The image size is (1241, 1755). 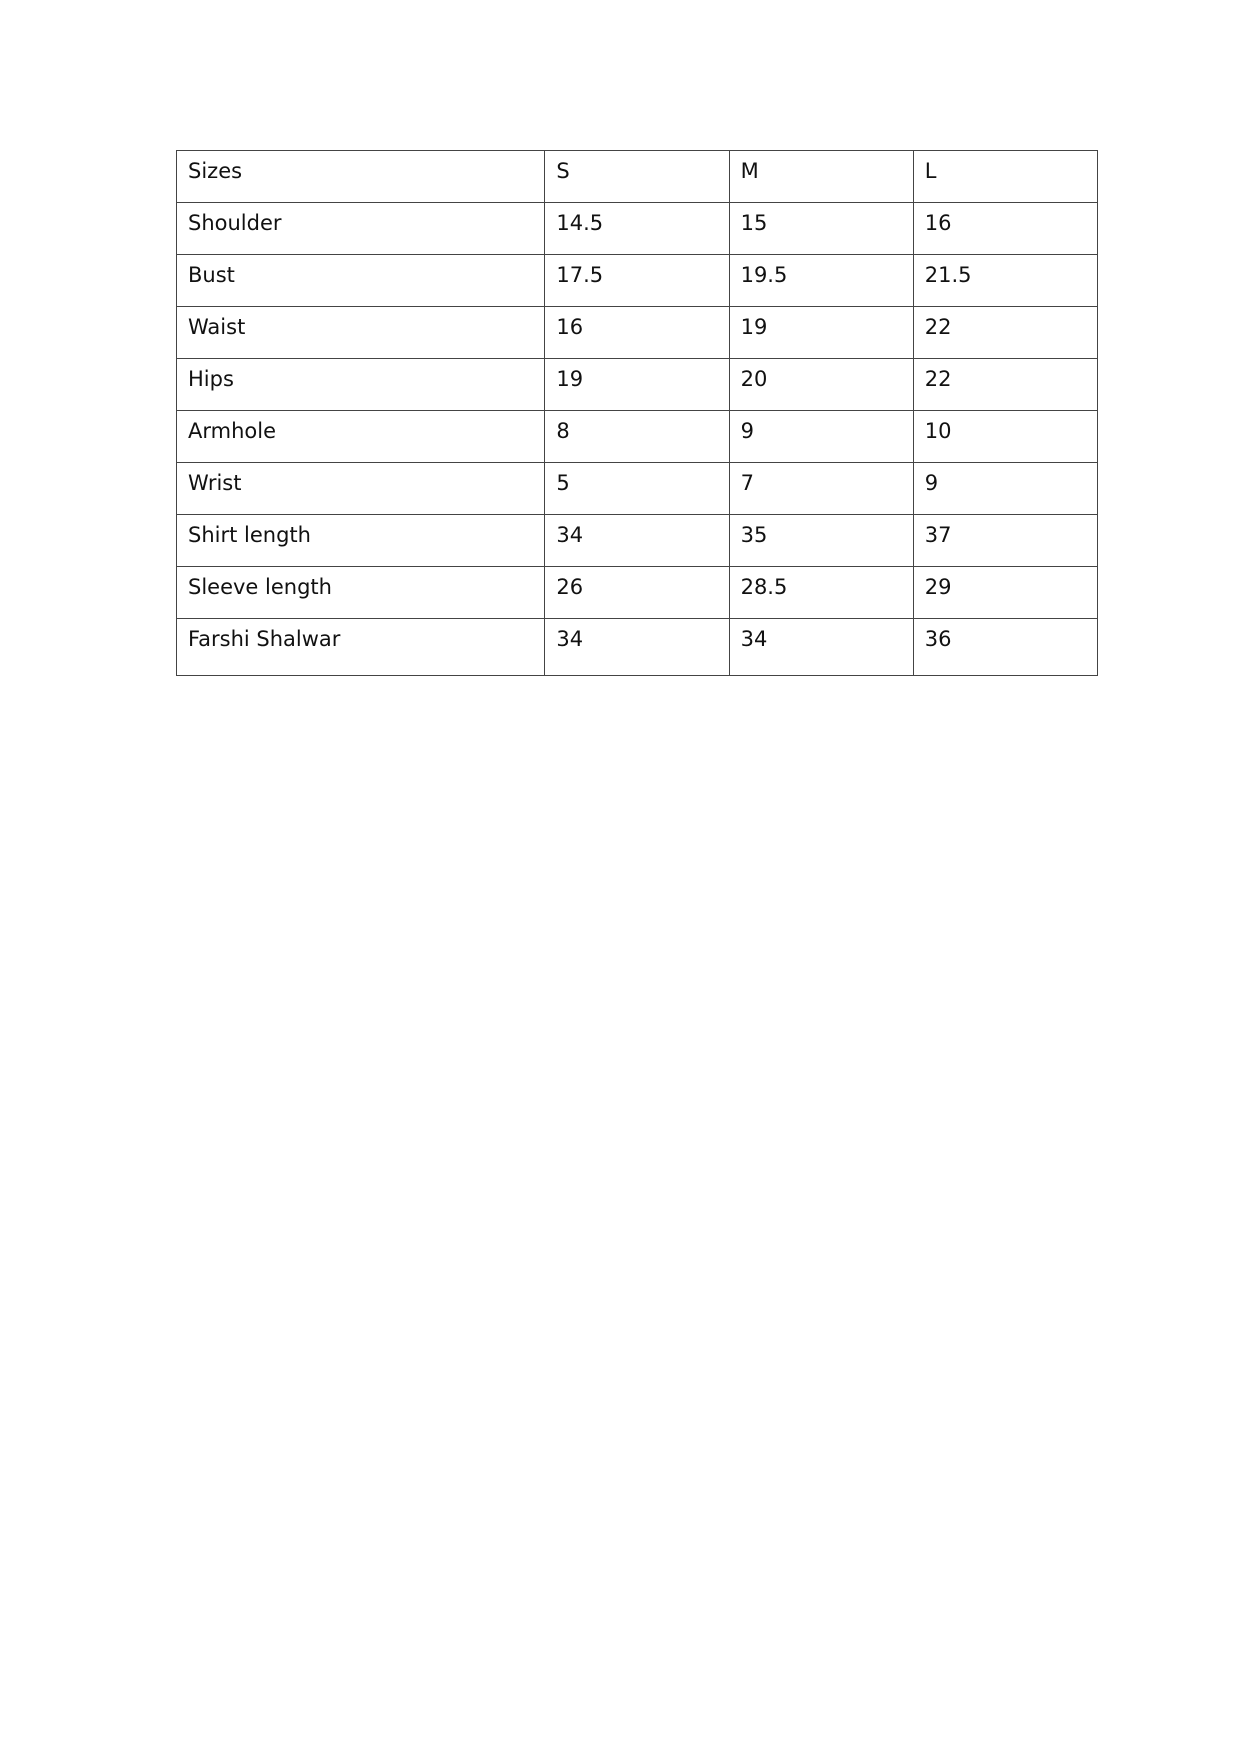 What do you see at coordinates (360, 436) in the screenshot?
I see `measurement-label: Armhole` at bounding box center [360, 436].